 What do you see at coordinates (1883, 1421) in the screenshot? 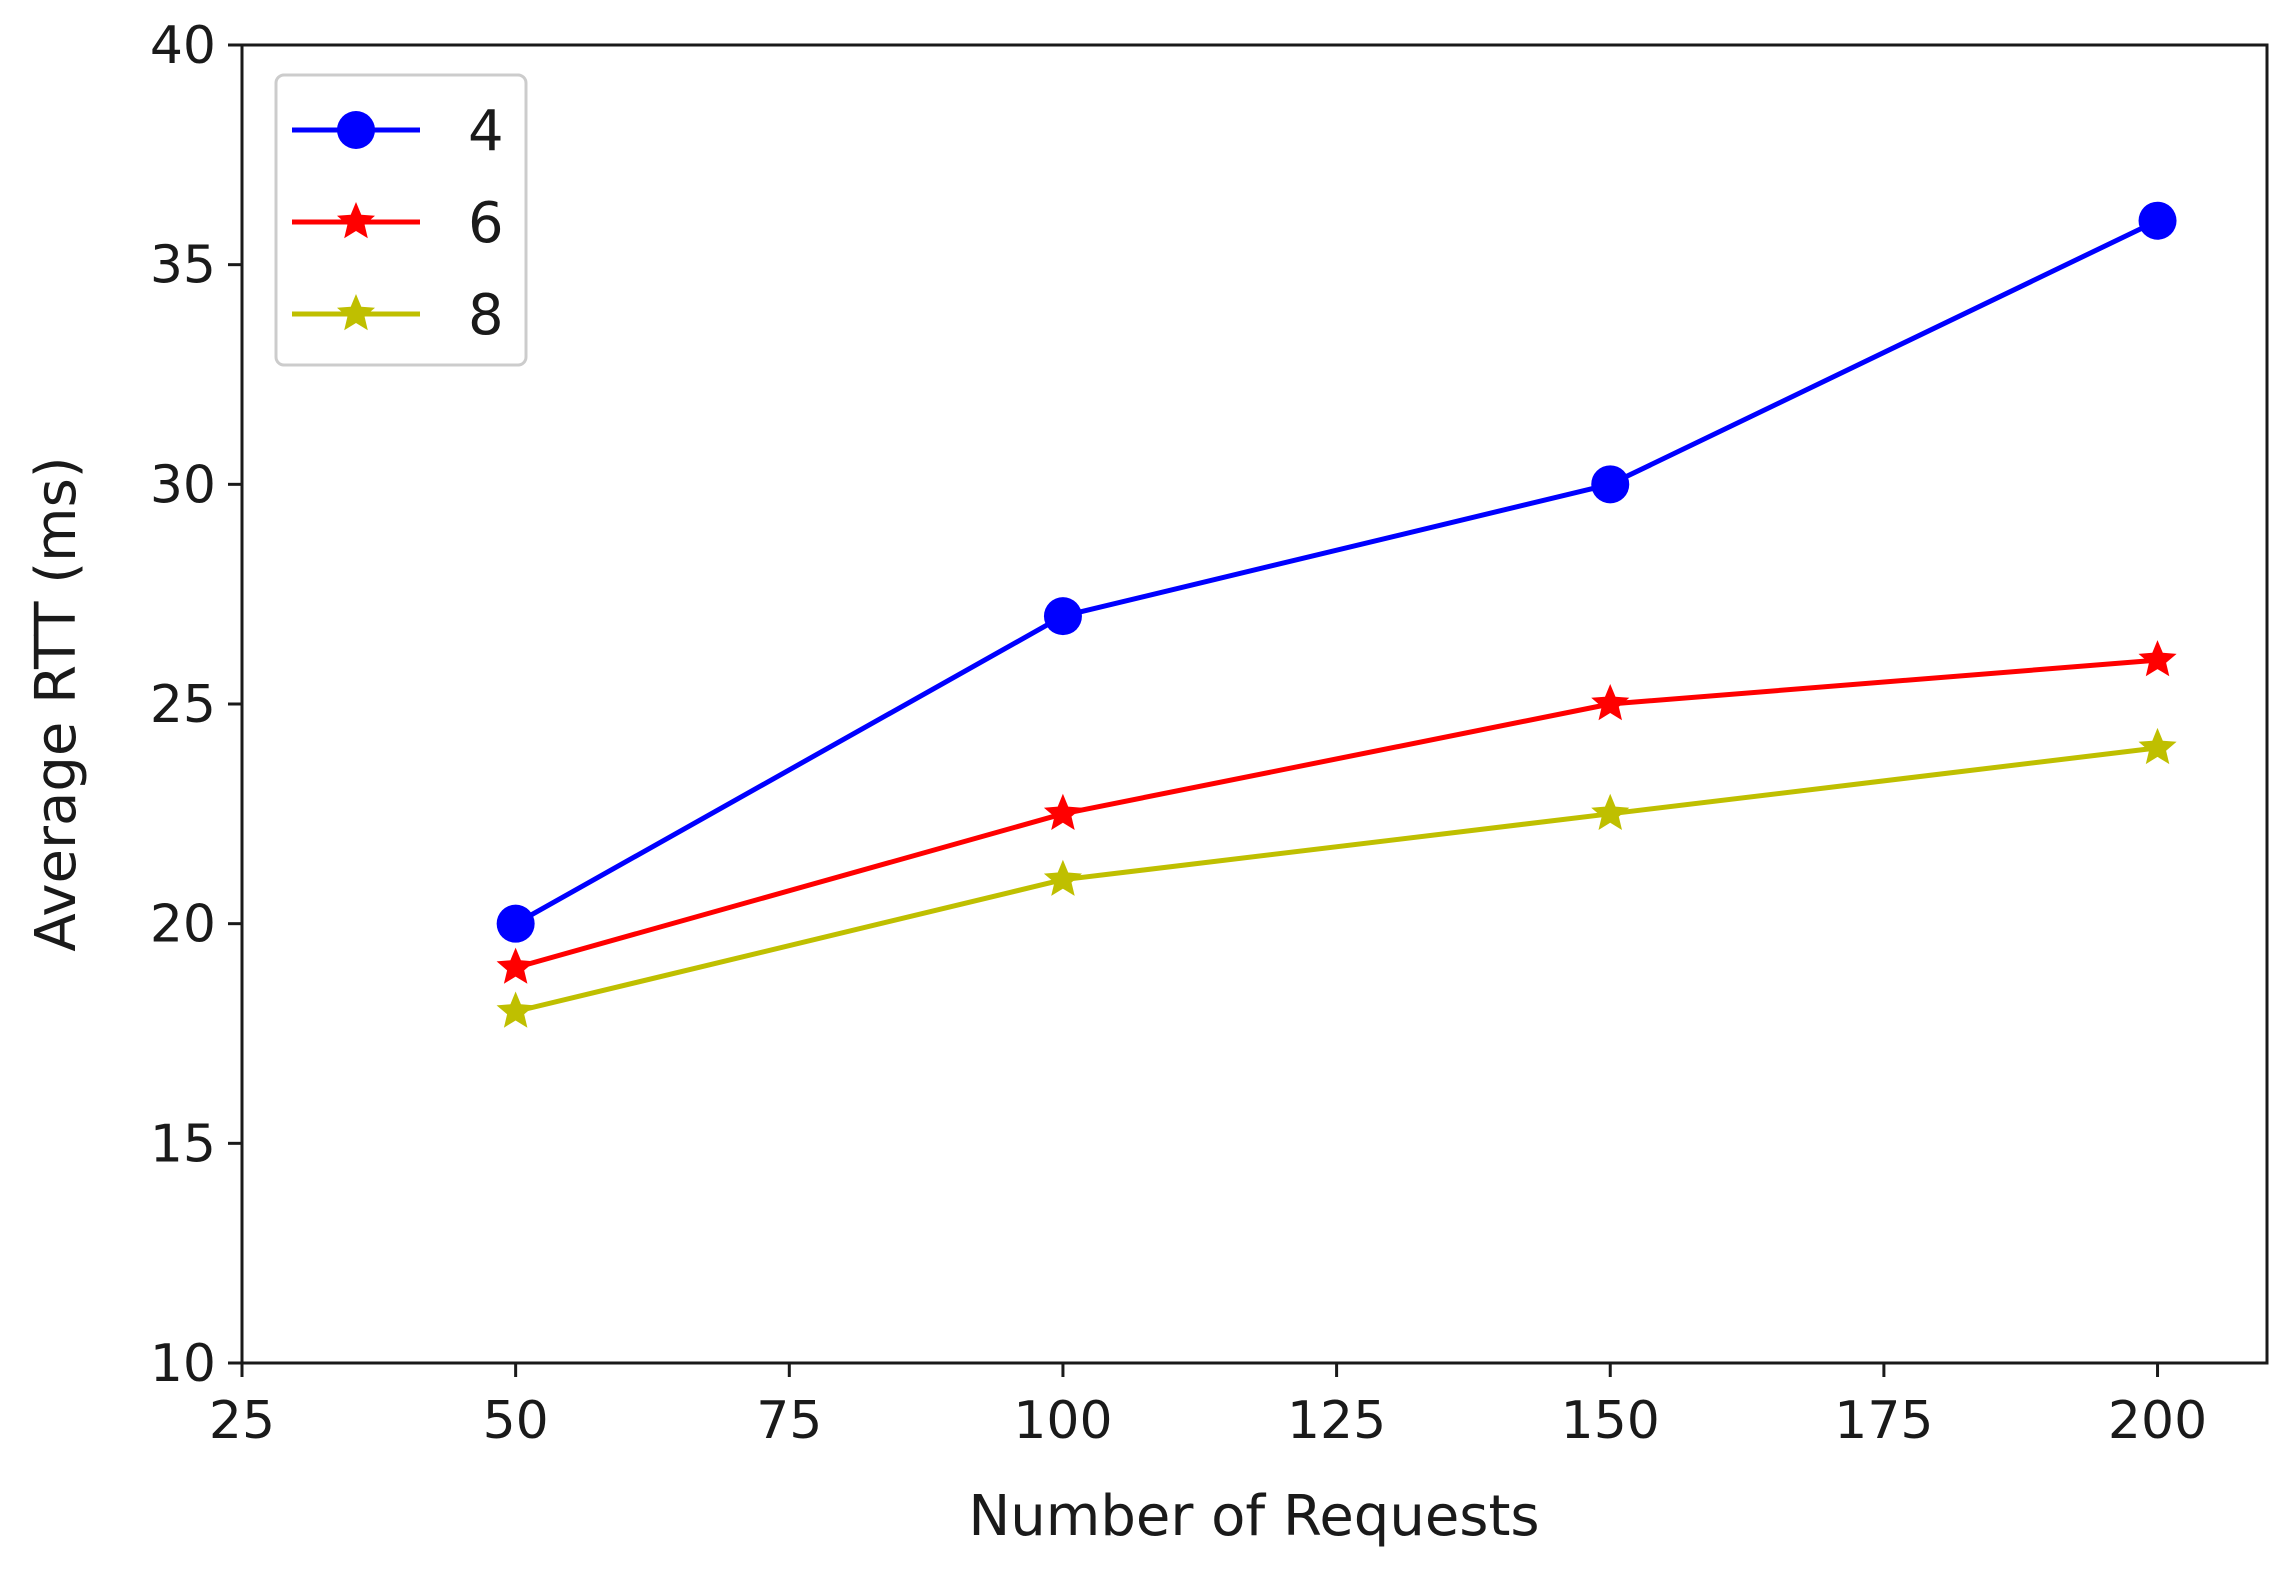
I see `x-tick-label: 175` at bounding box center [1883, 1421].